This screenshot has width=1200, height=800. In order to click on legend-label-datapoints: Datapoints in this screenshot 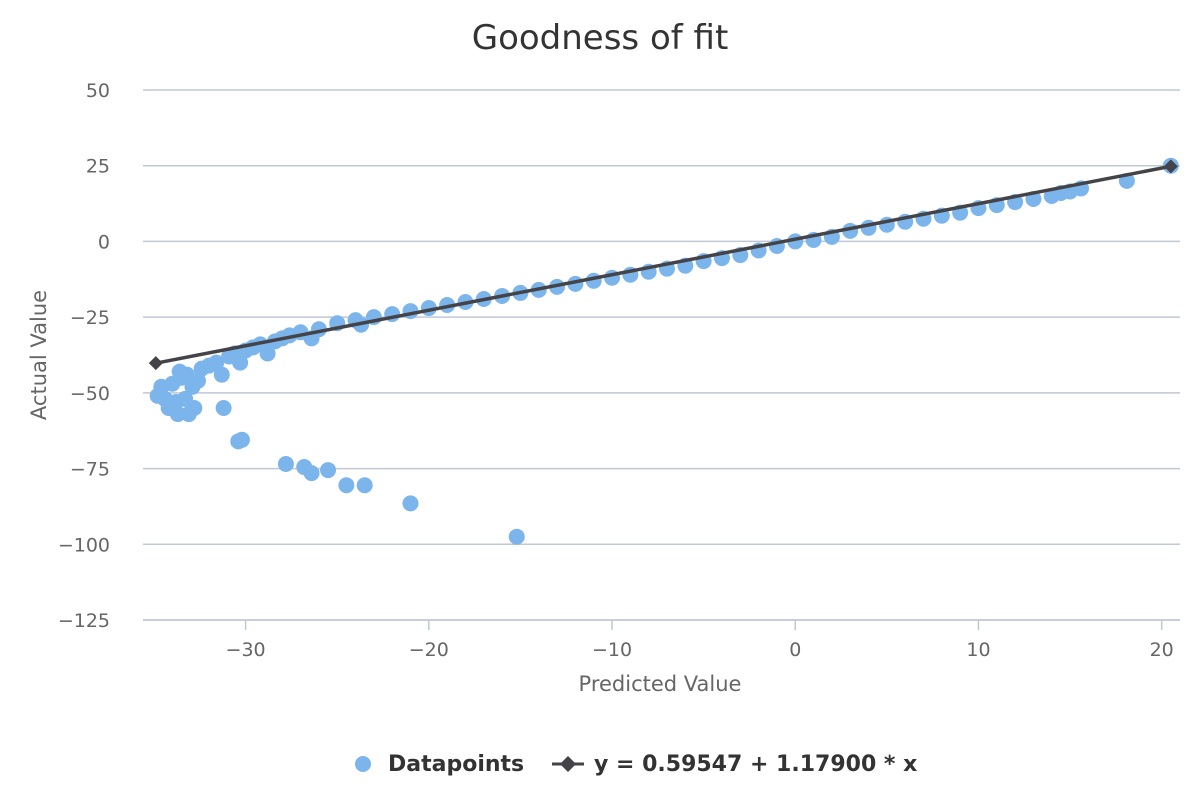, I will do `click(456, 764)`.